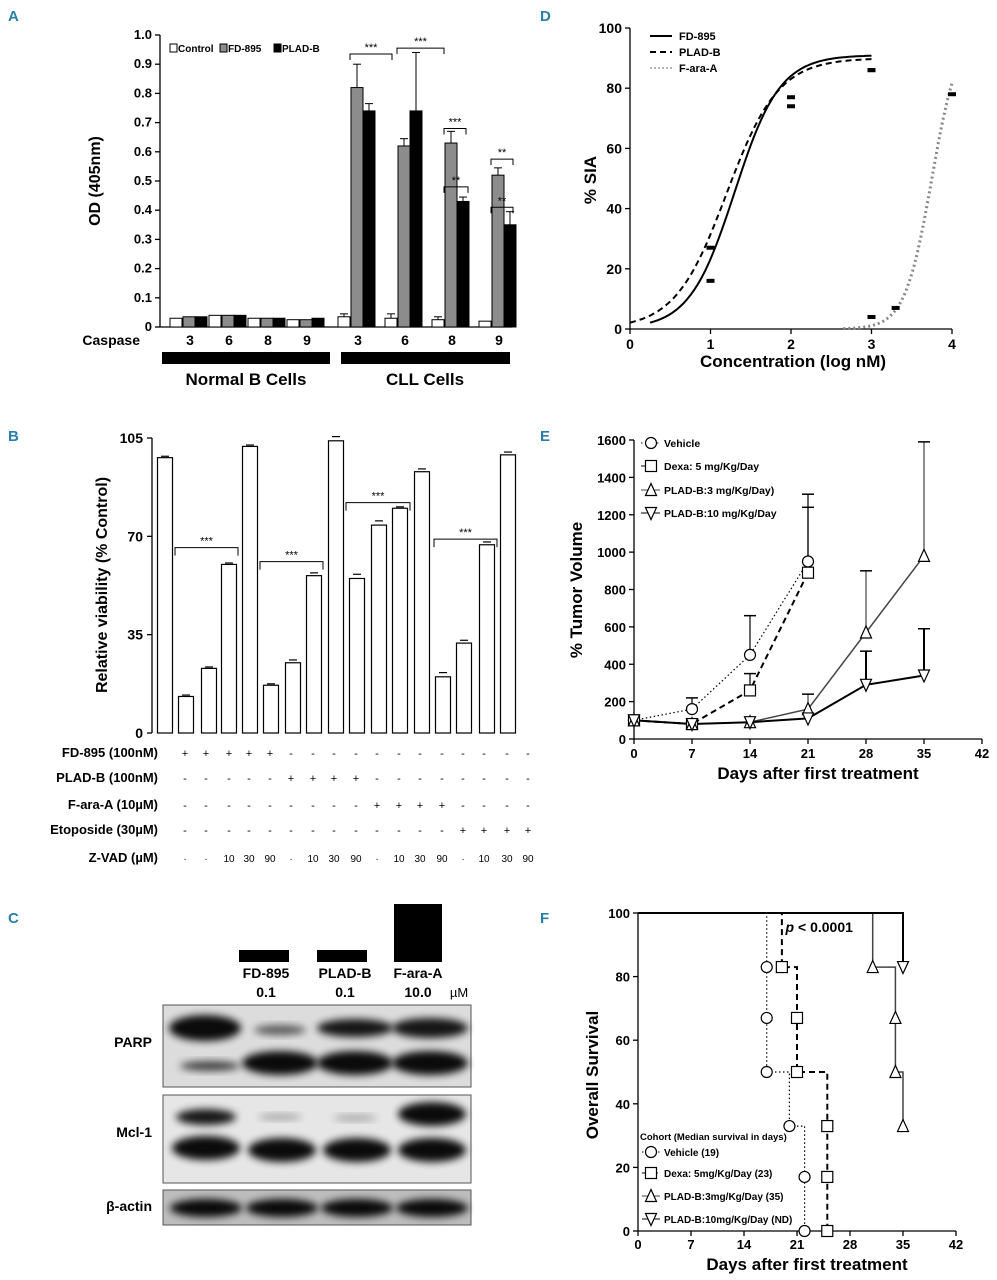 Image resolution: width=997 pixels, height=1280 pixels. I want to click on f-pvalue-p: p, so click(789, 927).